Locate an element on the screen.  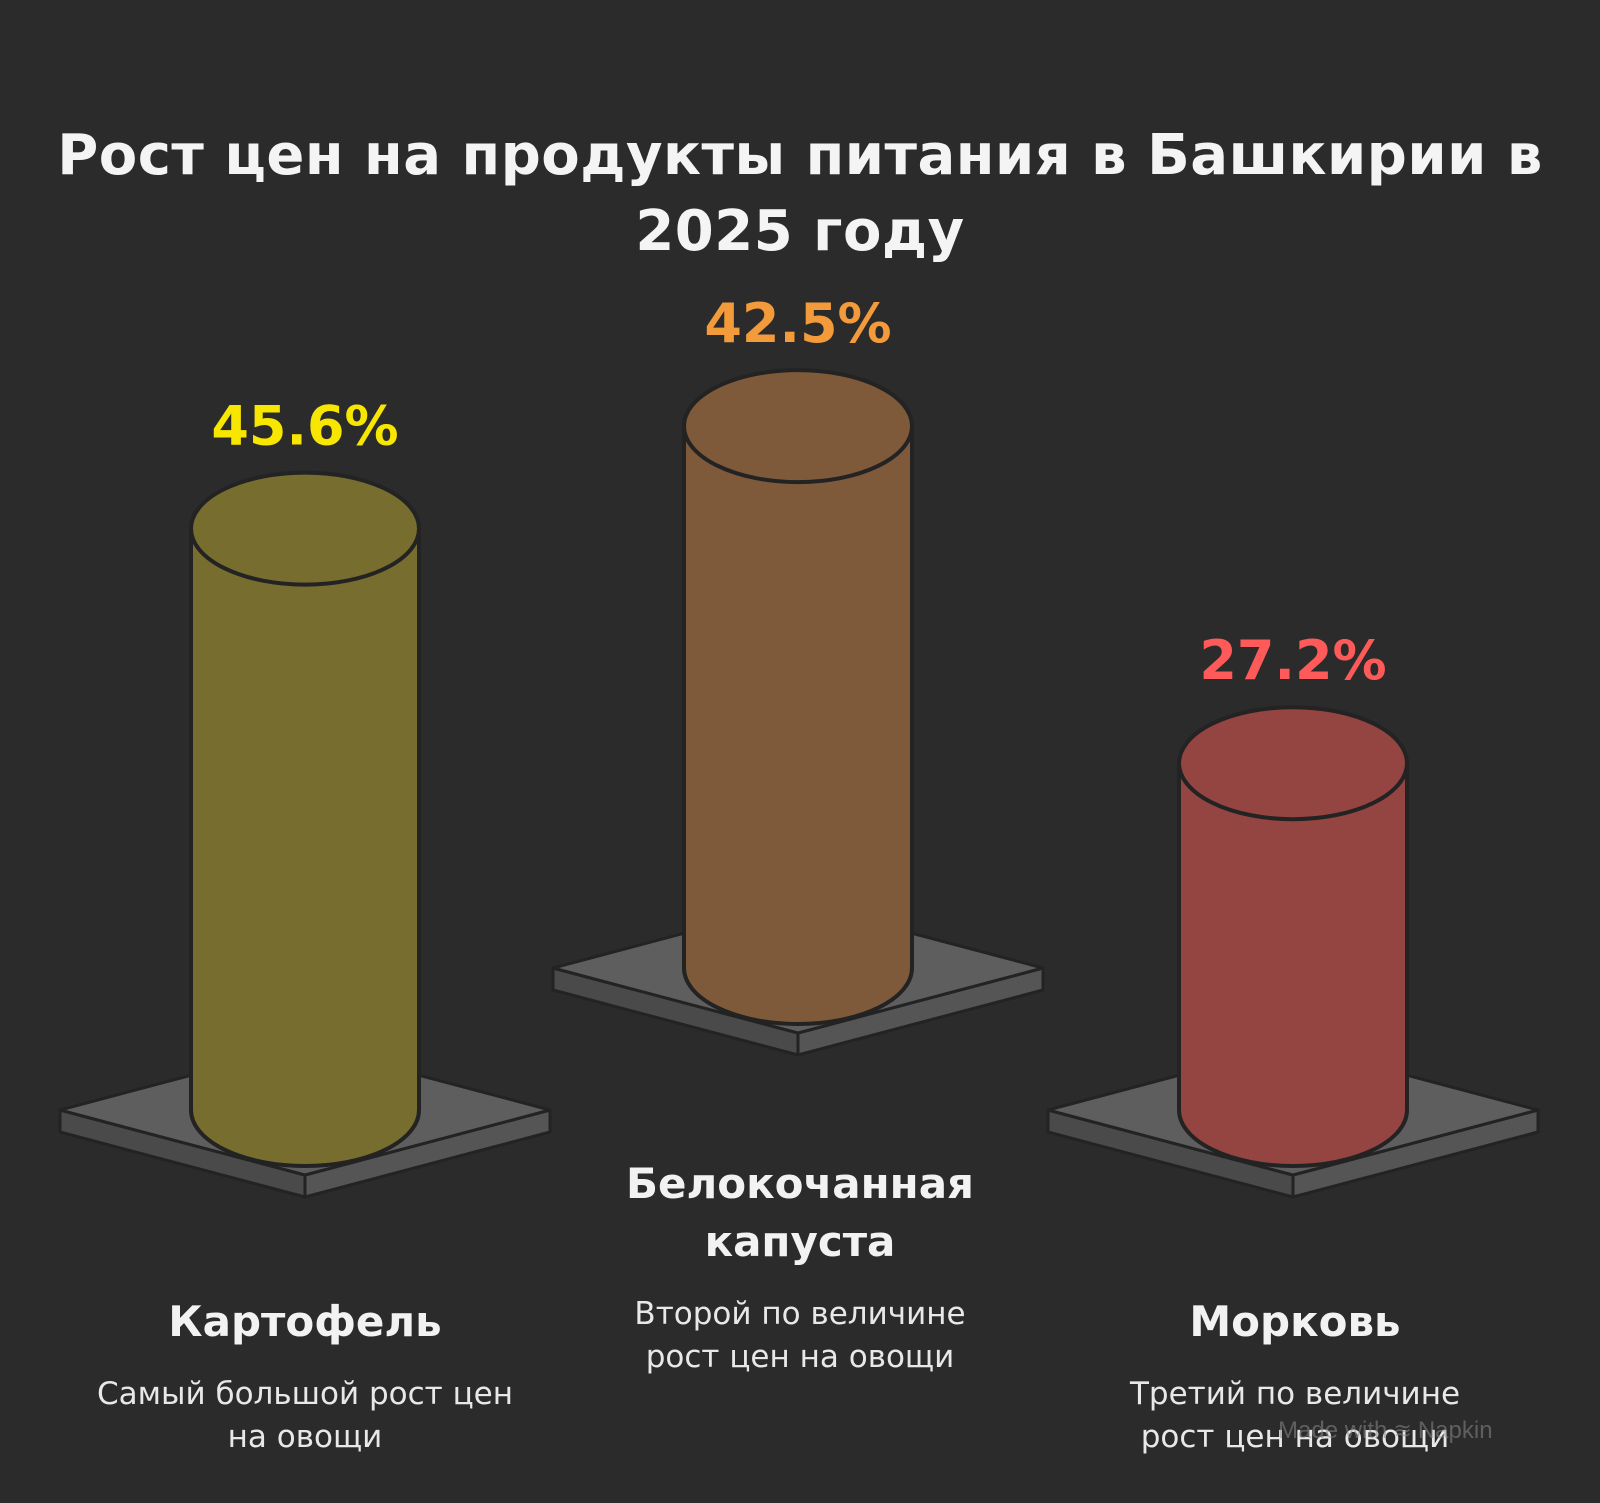
napkin-logo-icon: ≋ is located at coordinates (1402, 1430).